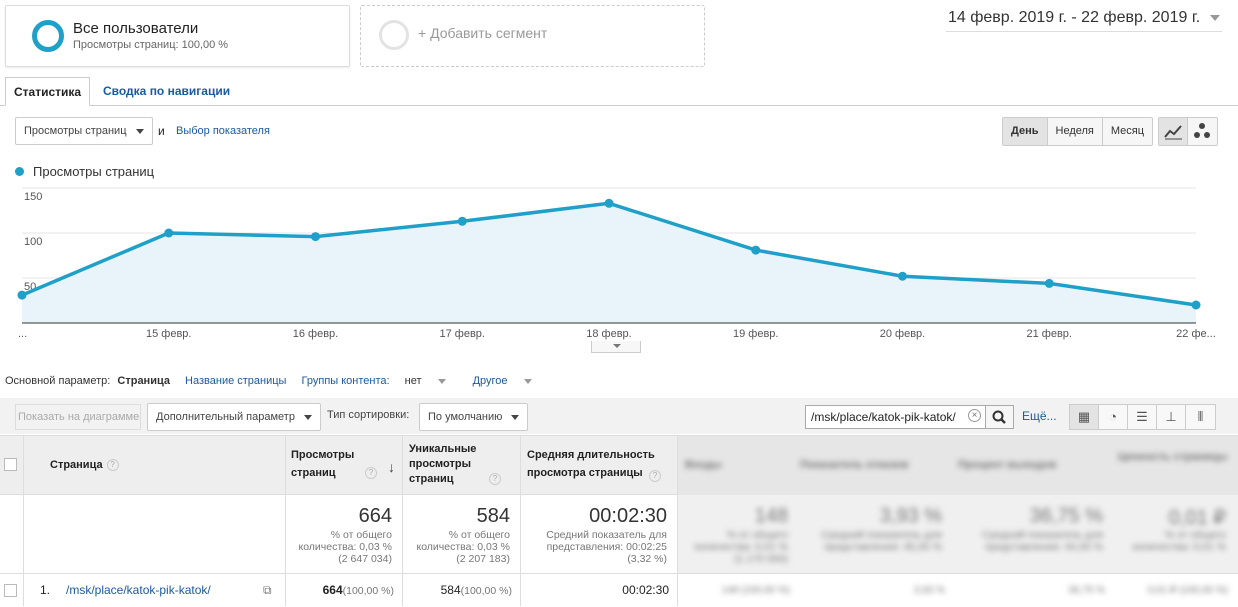  What do you see at coordinates (368, 415) in the screenshot?
I see `sort-type-label: Тип сортировки:` at bounding box center [368, 415].